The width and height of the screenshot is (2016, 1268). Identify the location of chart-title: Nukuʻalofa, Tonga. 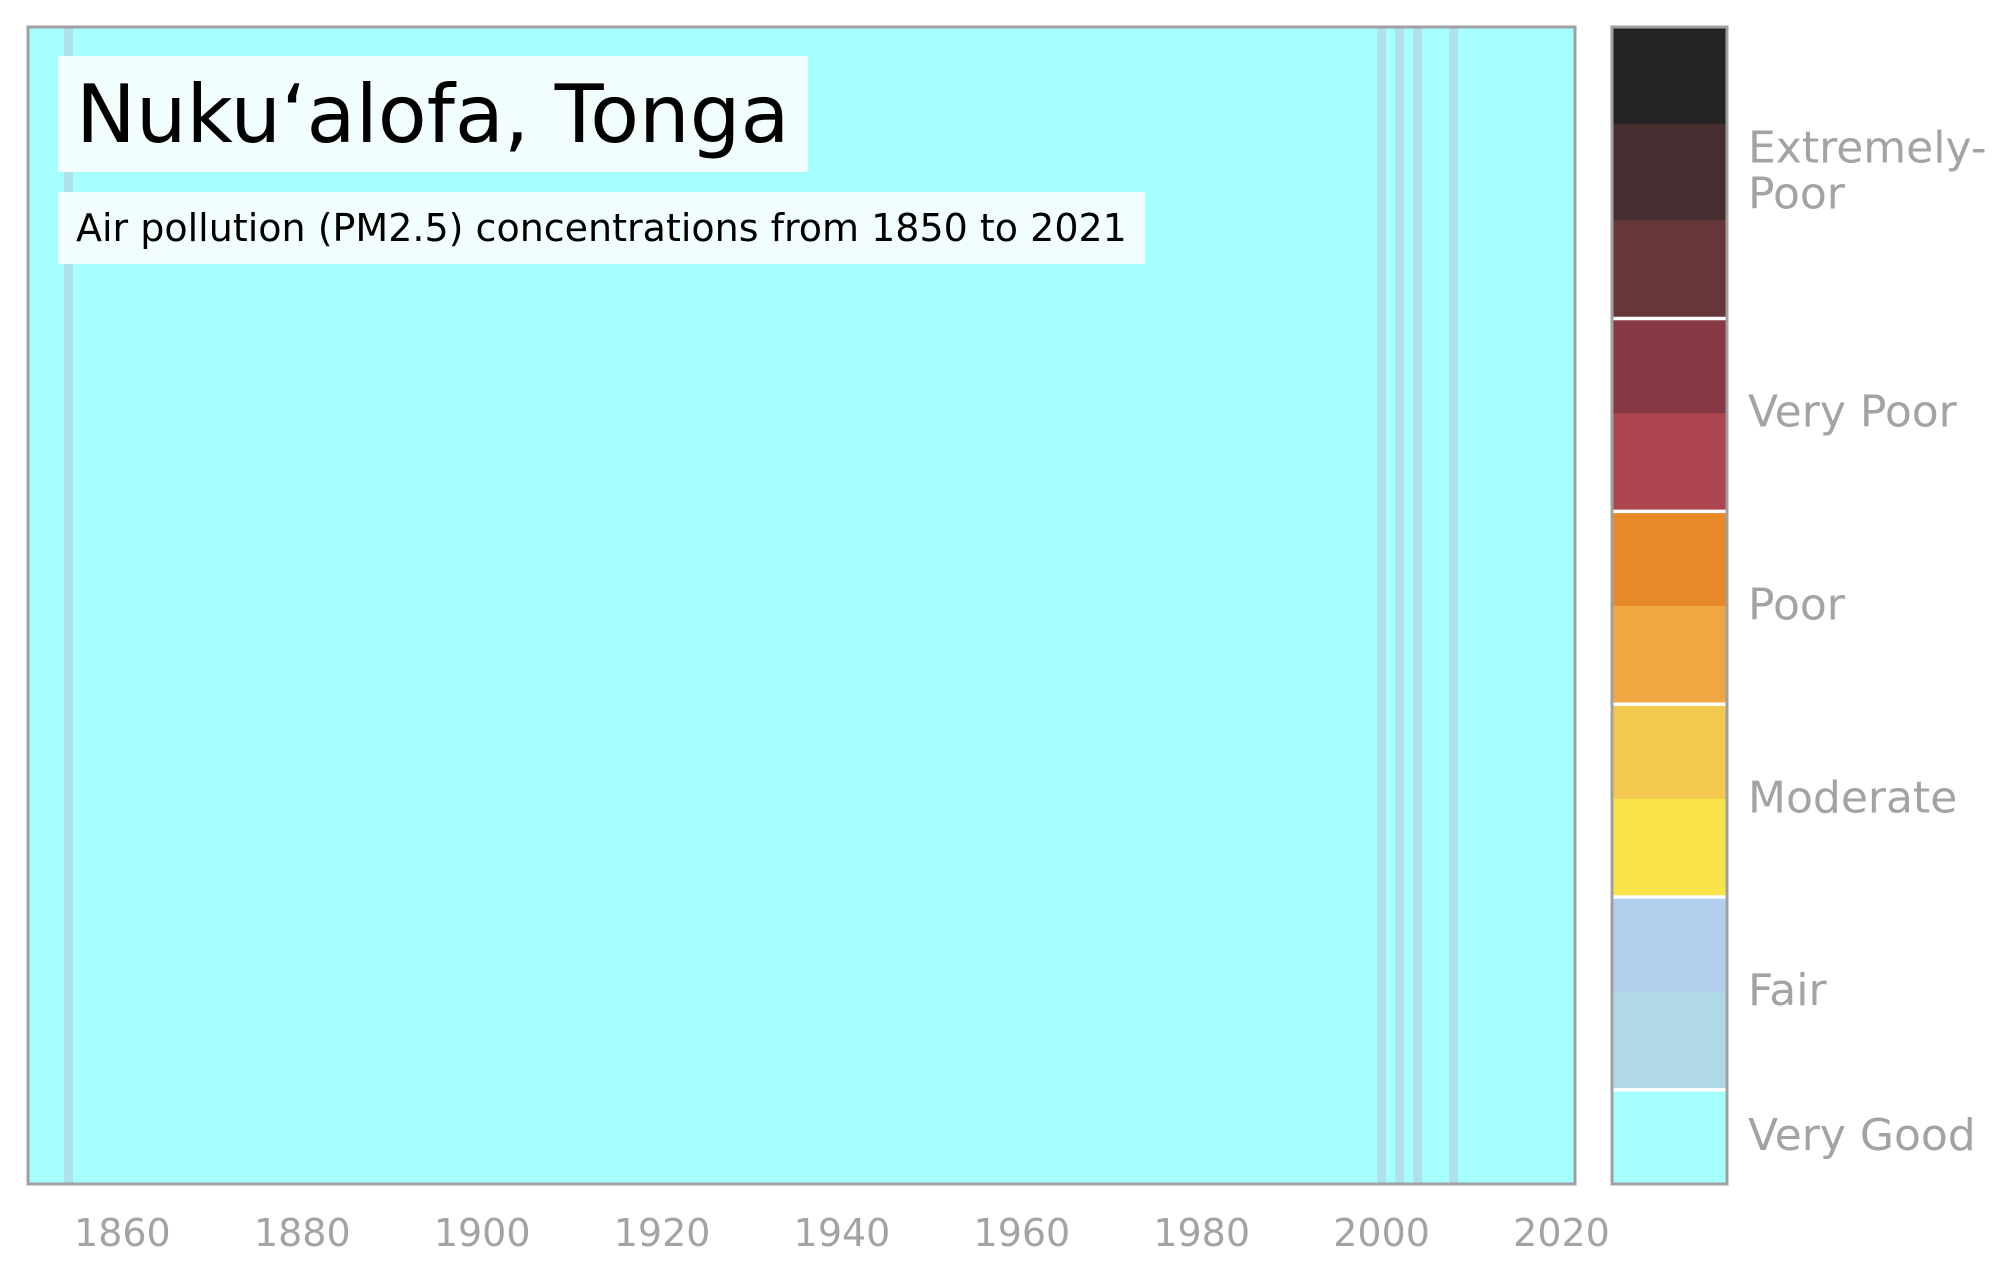
(433, 114).